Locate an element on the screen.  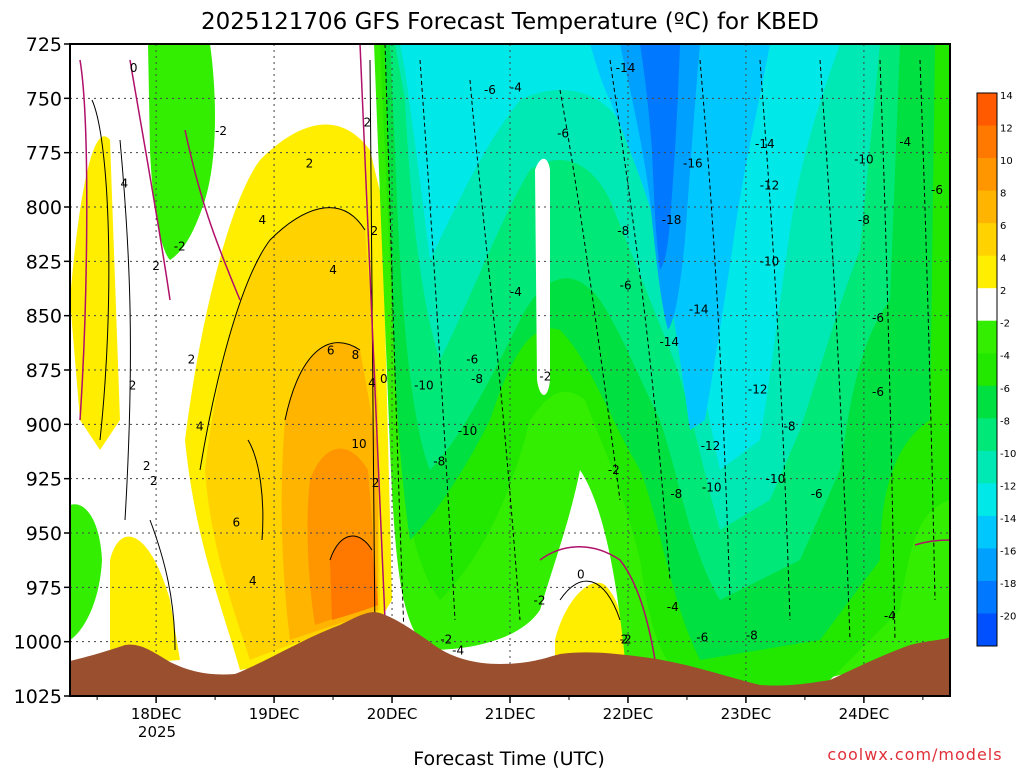
warm-region-orange-dark is located at coordinates (354, 578).